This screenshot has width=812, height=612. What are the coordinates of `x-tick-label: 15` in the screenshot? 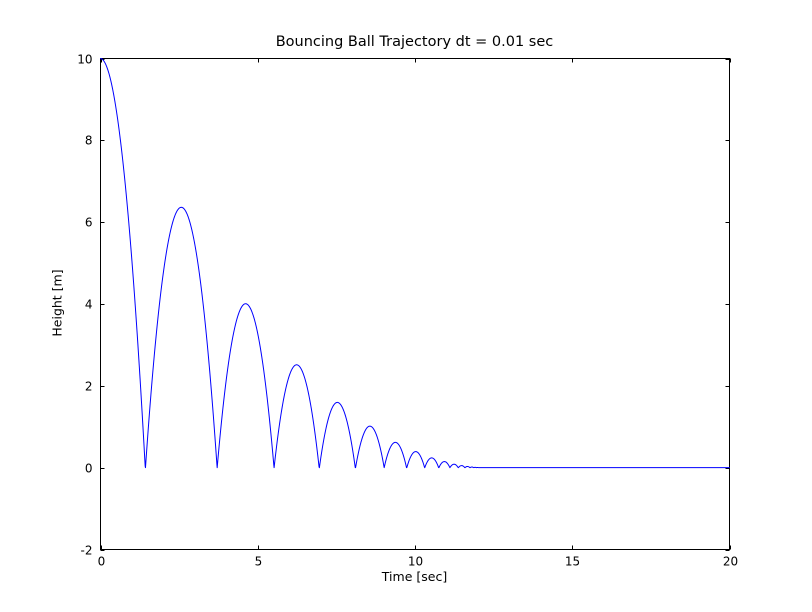 It's located at (572, 562).